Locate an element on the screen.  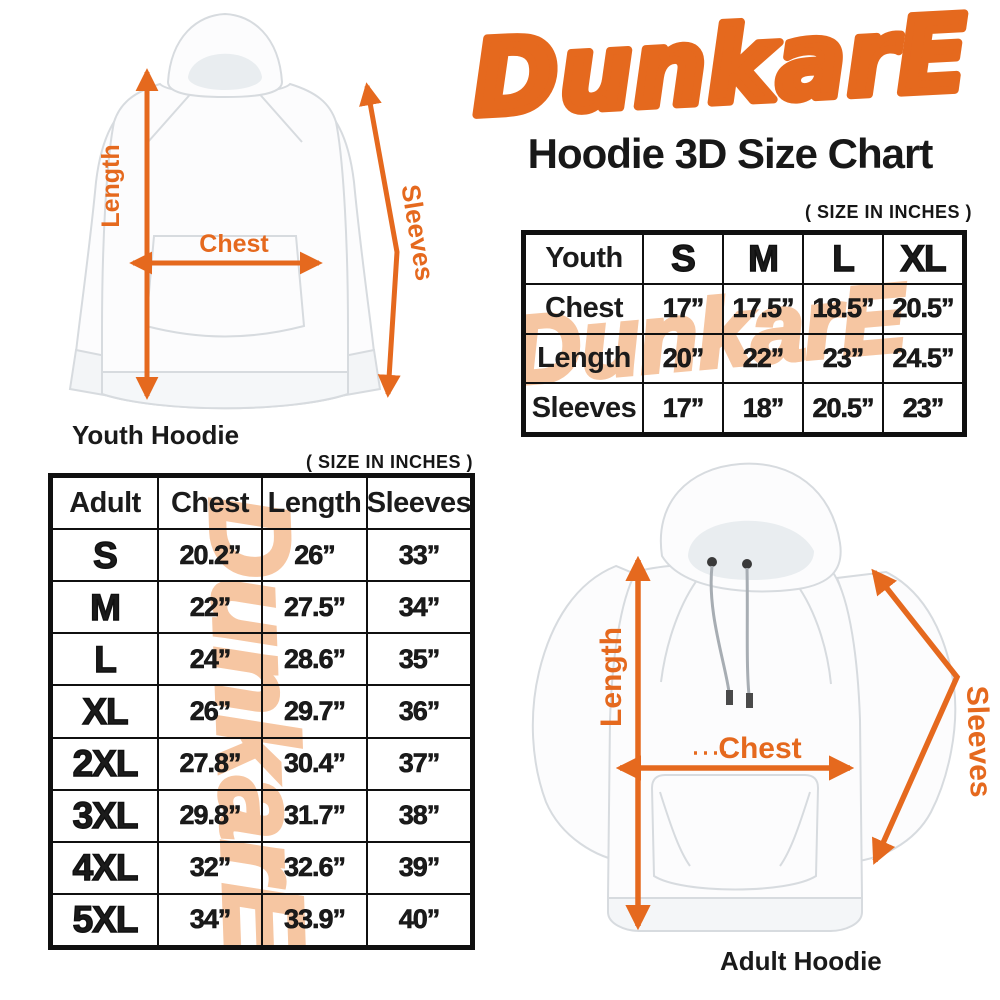
adult-caption: Adult Hoodie is located at coordinates (801, 961).